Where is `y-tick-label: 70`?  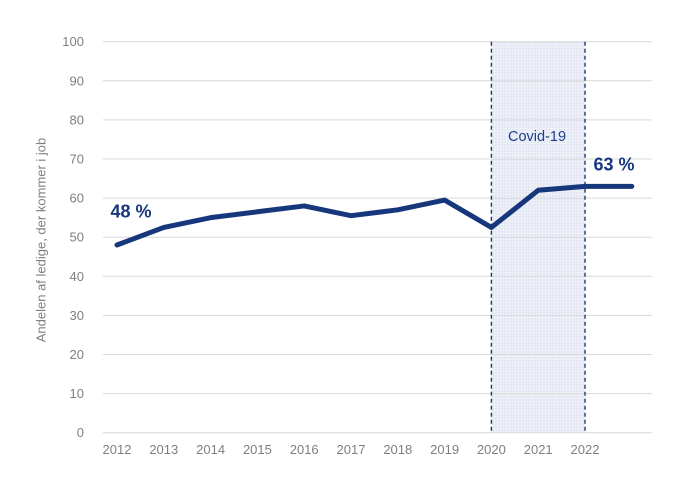 y-tick-label: 70 is located at coordinates (77, 159).